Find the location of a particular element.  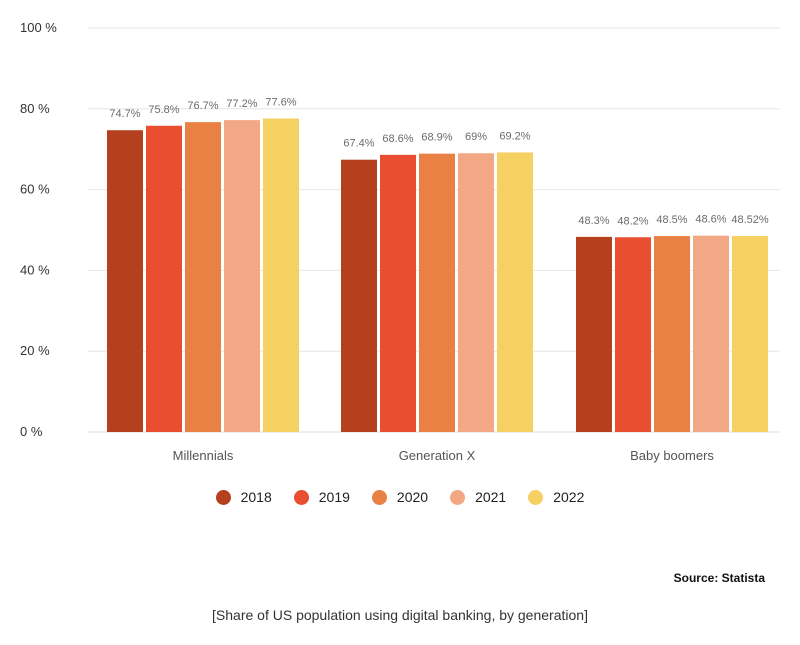

legend-item: 2021 is located at coordinates (478, 497).